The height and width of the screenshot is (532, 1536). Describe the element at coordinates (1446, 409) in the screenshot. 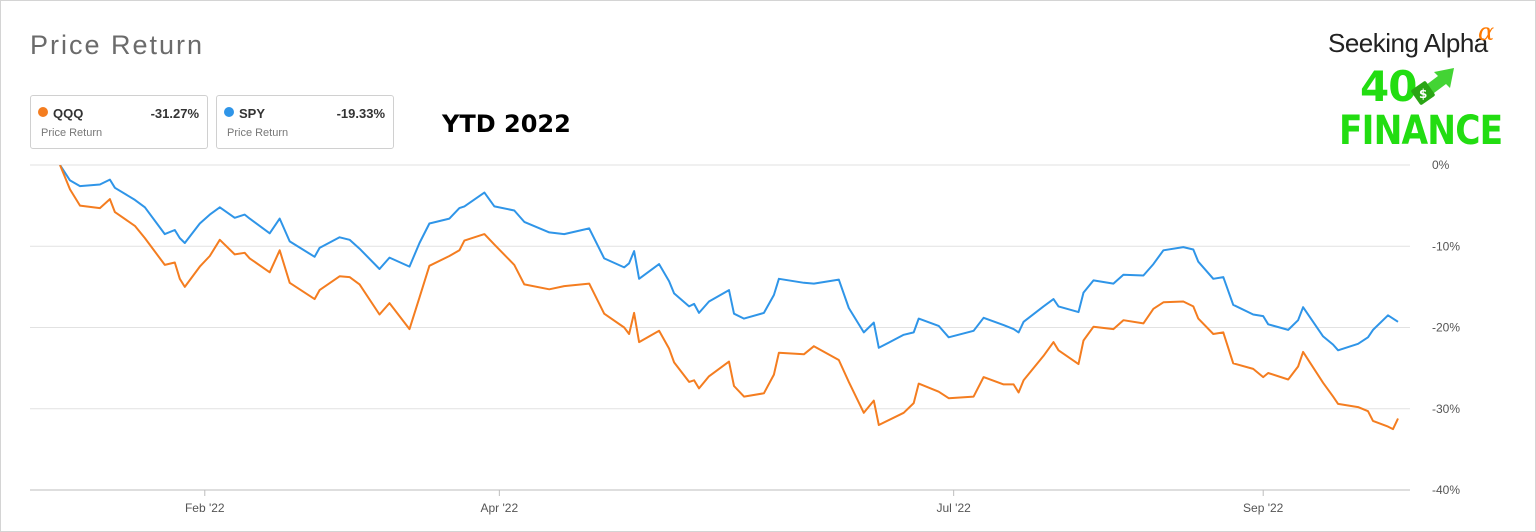

I see `y-tick-label: -30%` at that location.